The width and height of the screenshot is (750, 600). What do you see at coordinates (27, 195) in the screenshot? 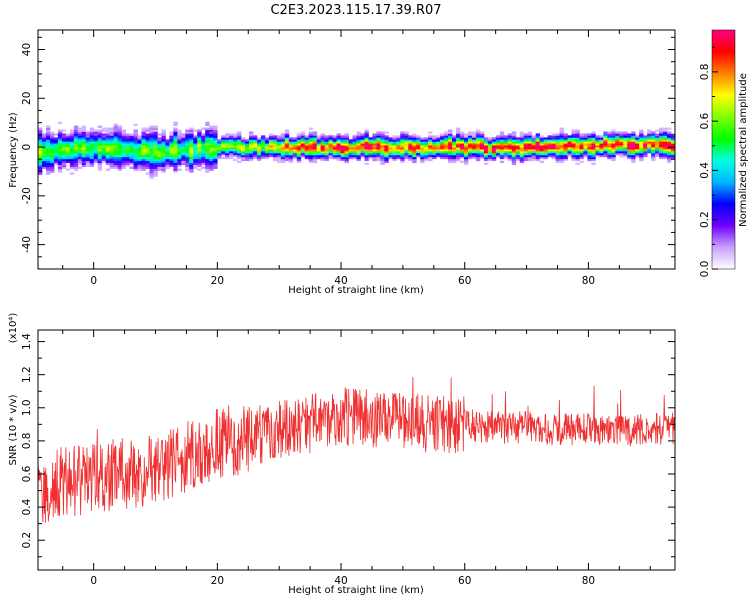
I see `y-tick-label: -20` at bounding box center [27, 195].